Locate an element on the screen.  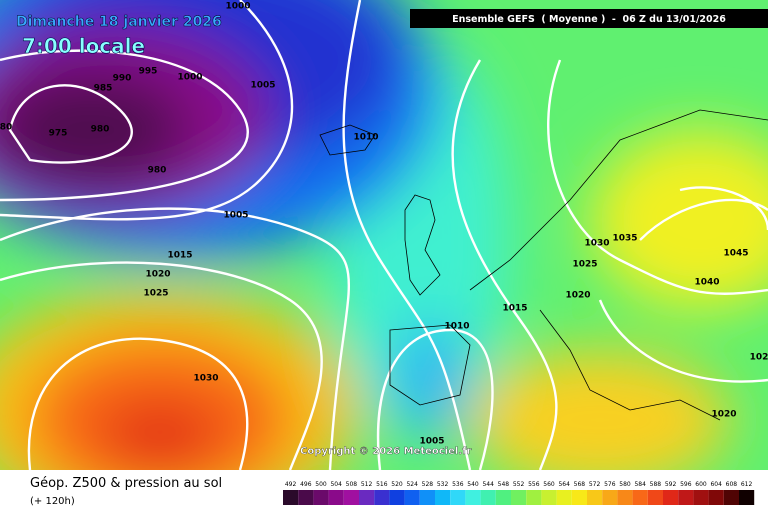
title: Dimanche 18 janvier 2026 is located at coordinates (119, 22).